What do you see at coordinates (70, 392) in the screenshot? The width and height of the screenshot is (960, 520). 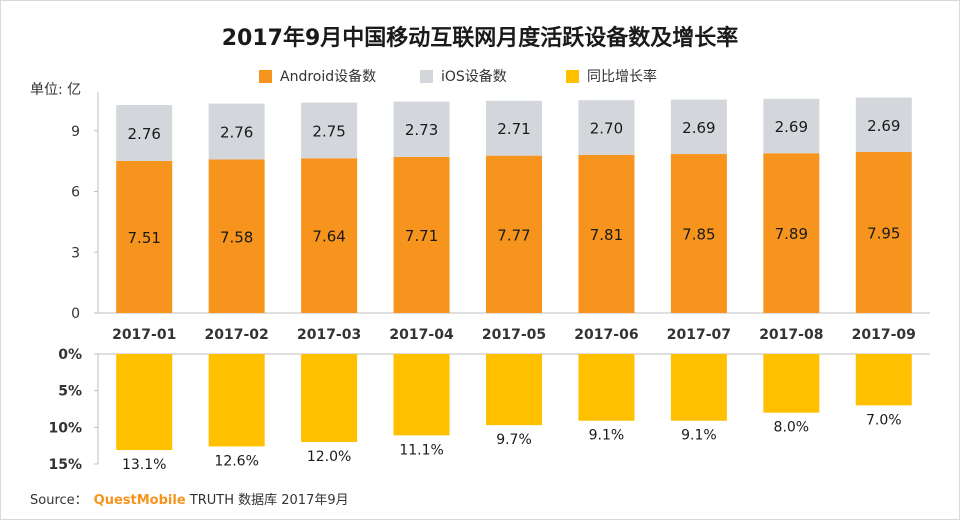 I see `y-tick-label-bottom: 5%` at bounding box center [70, 392].